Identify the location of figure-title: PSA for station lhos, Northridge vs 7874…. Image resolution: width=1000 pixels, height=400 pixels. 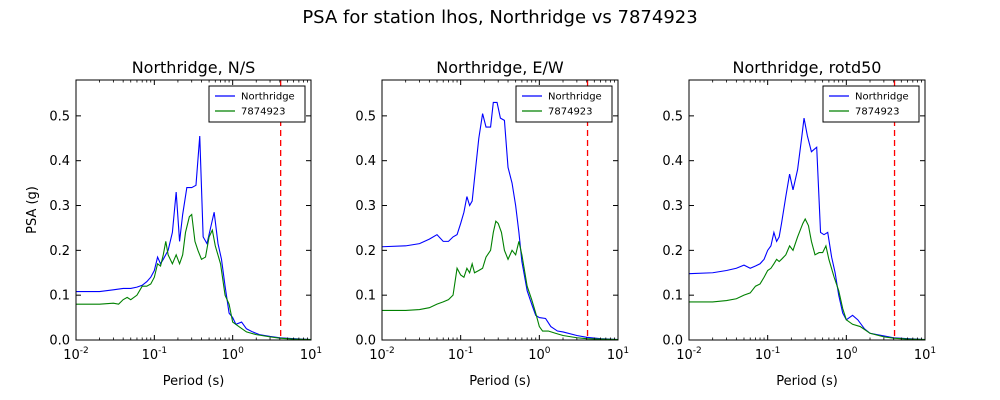
(499, 17).